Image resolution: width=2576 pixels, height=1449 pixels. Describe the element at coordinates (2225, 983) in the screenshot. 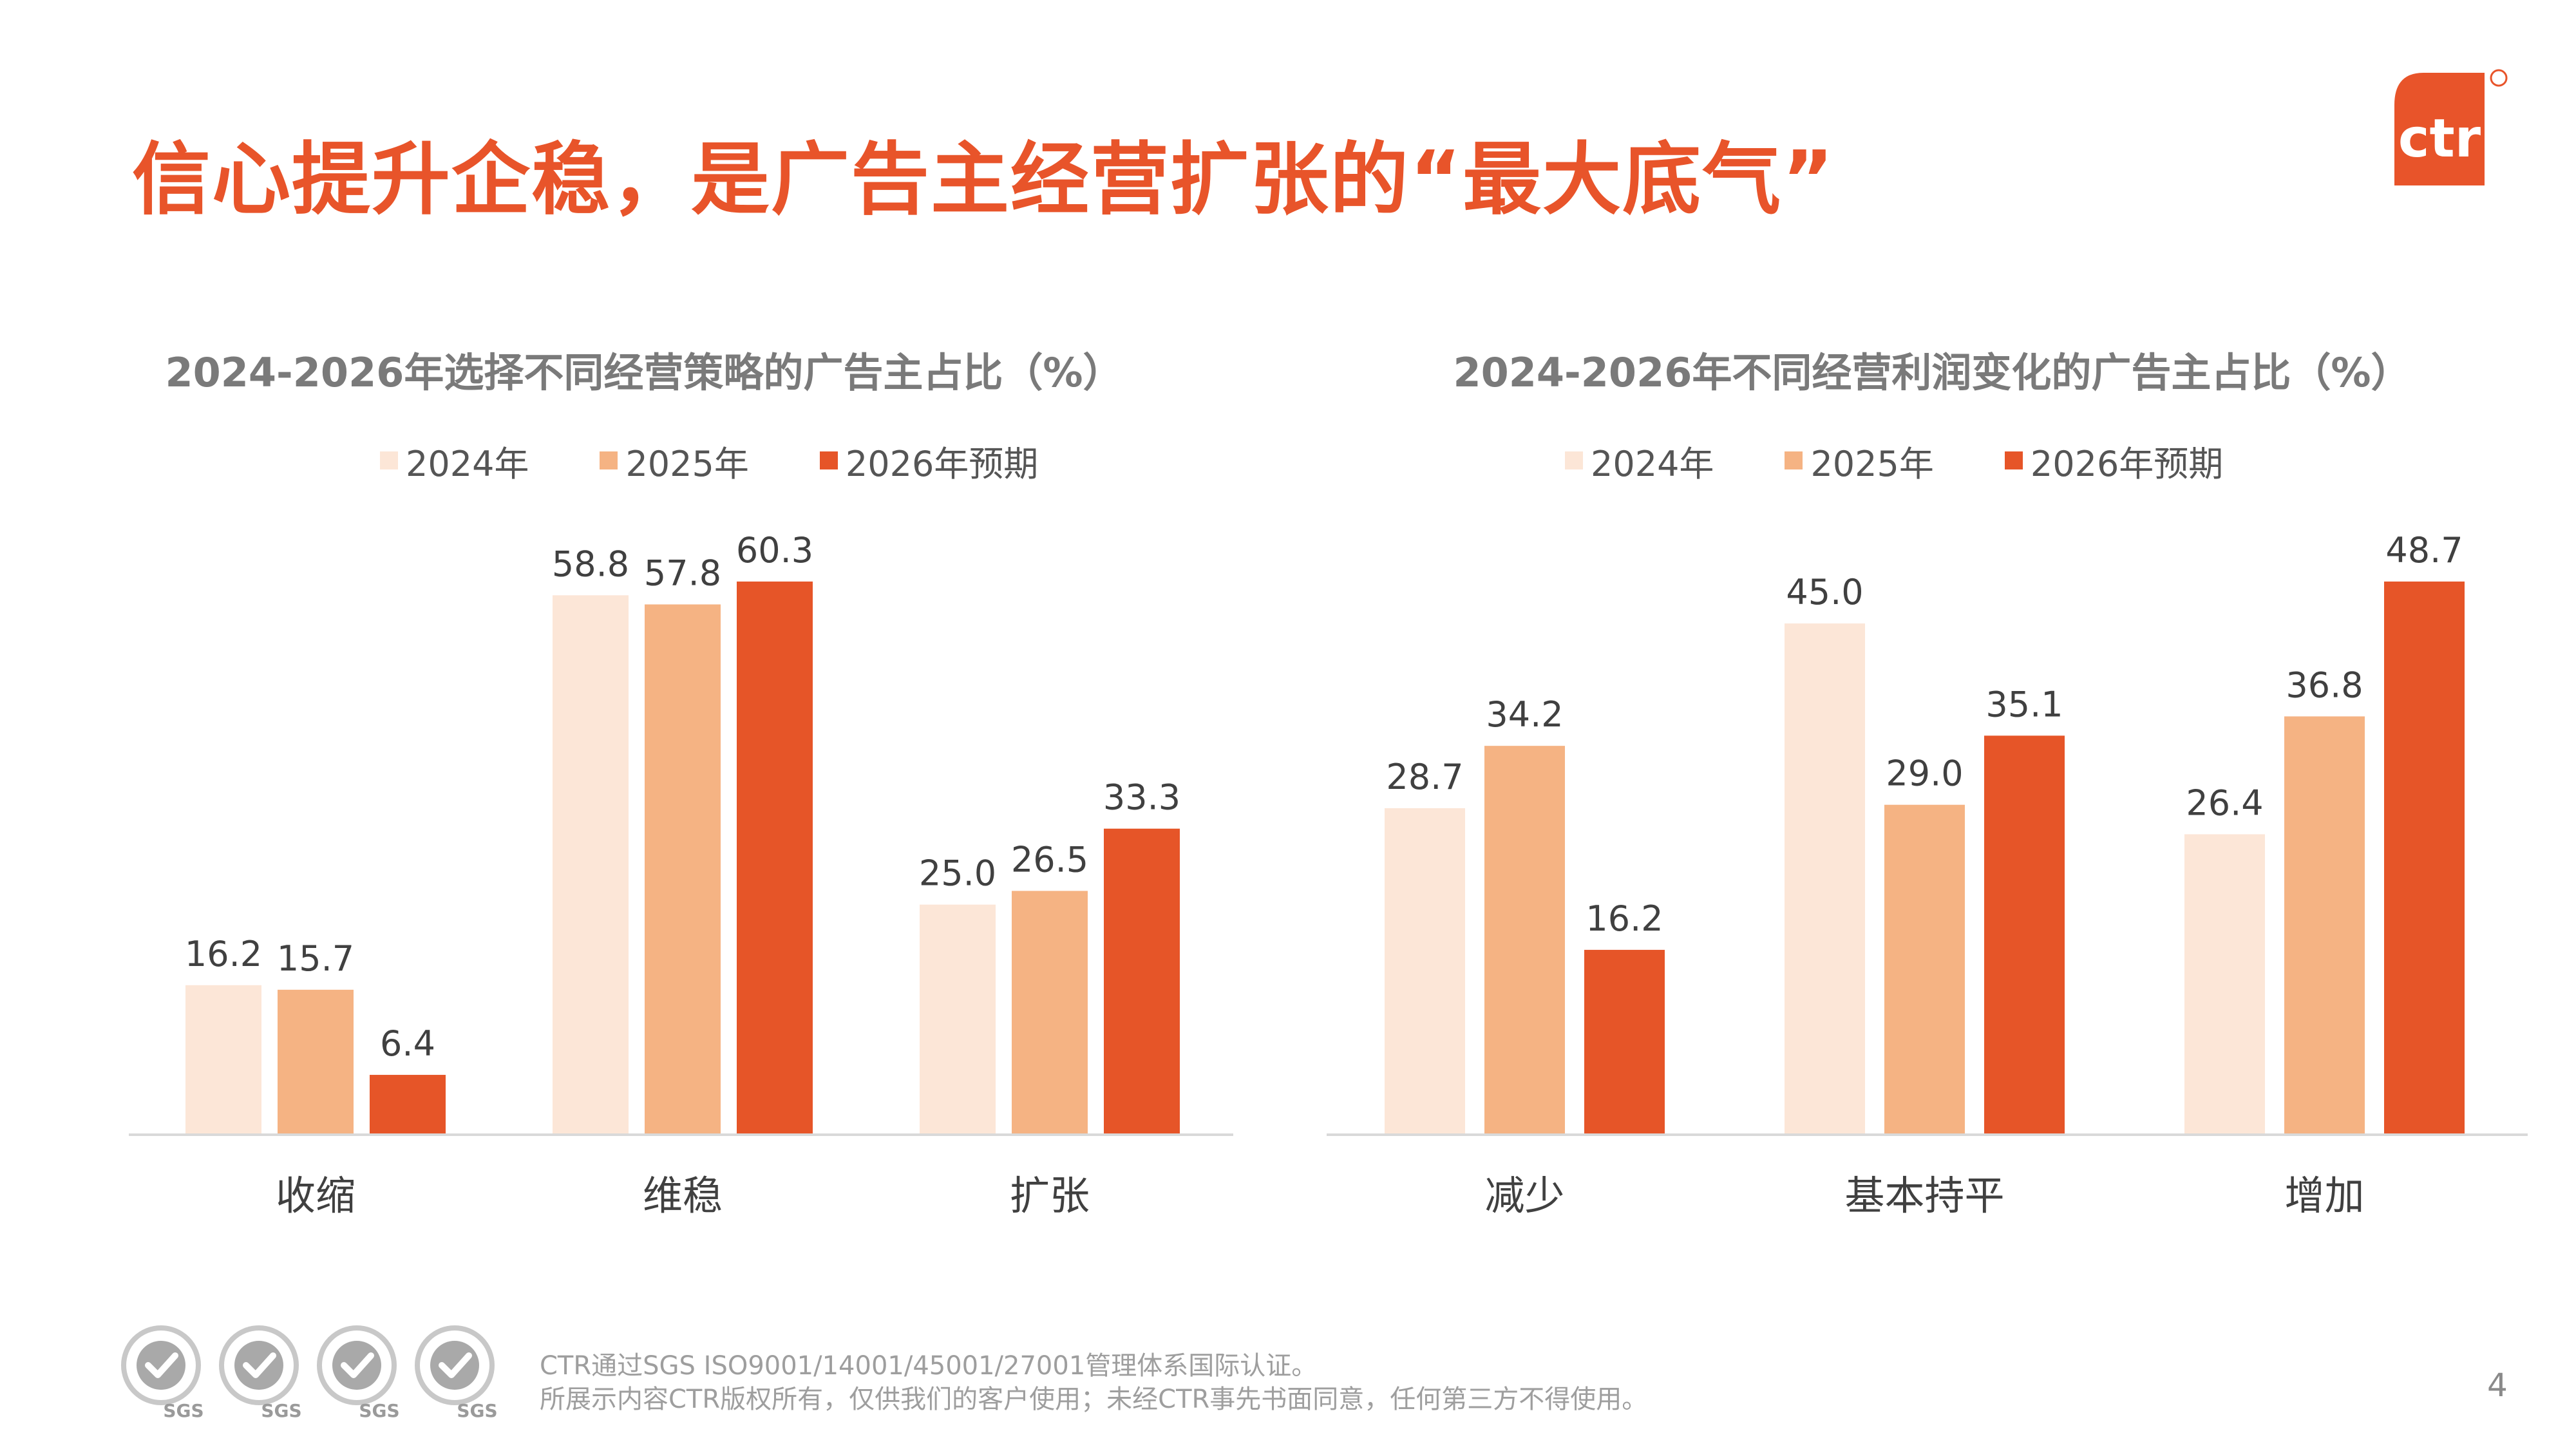

I see `bar-增加-2024年` at that location.